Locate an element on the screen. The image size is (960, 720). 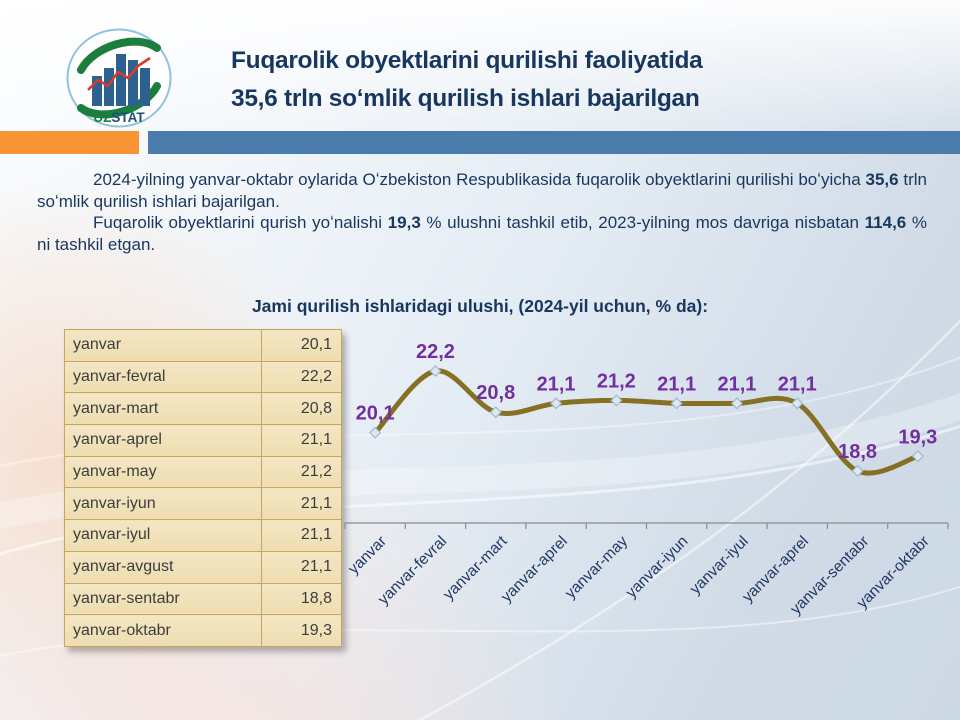
table-cell-value: 18,8 is located at coordinates (301, 599).